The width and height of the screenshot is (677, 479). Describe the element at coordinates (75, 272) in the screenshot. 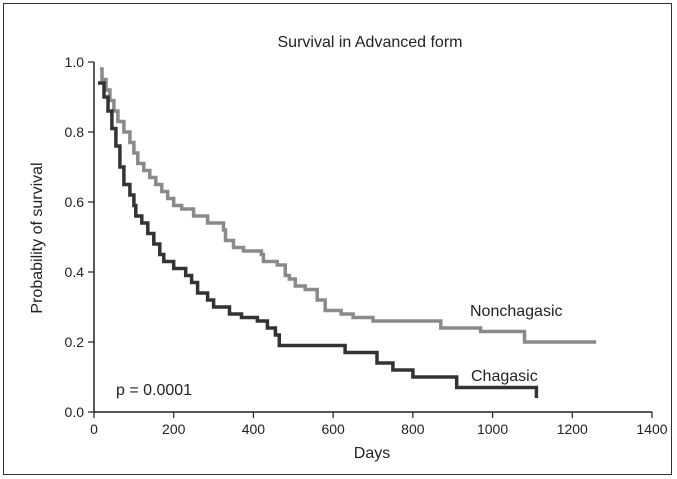

I see `y-tick-label: 0.4` at that location.